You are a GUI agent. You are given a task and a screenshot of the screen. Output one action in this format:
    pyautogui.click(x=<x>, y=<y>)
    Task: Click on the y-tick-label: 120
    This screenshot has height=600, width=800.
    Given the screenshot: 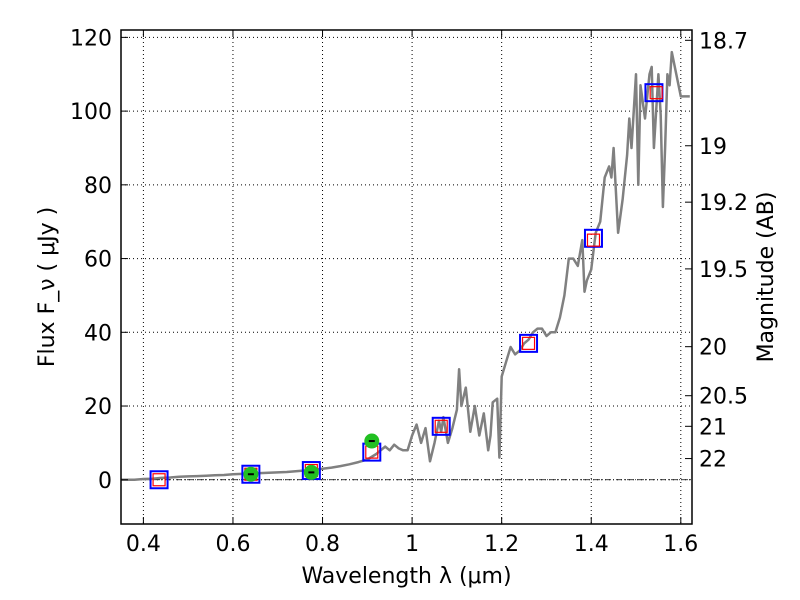 What is the action you would take?
    pyautogui.click(x=91, y=38)
    